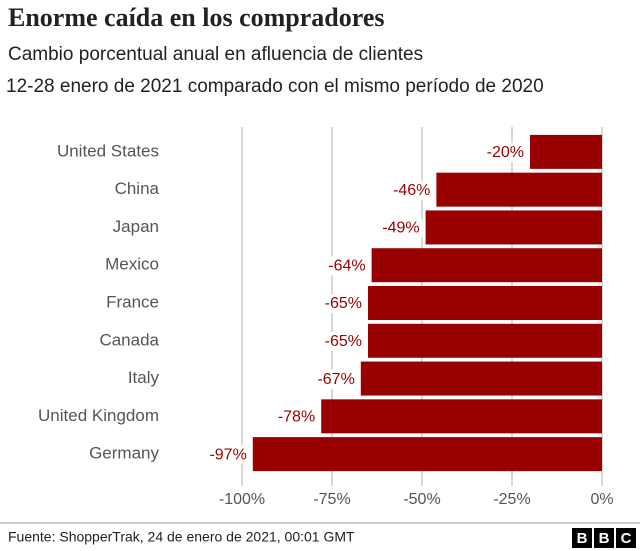  What do you see at coordinates (242, 499) in the screenshot?
I see `x-tick-label: -100%` at bounding box center [242, 499].